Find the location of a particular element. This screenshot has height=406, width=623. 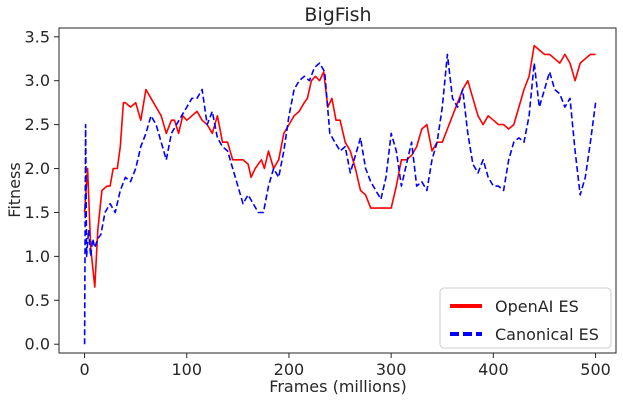

y-axis-label: Fitness is located at coordinates (14, 189).